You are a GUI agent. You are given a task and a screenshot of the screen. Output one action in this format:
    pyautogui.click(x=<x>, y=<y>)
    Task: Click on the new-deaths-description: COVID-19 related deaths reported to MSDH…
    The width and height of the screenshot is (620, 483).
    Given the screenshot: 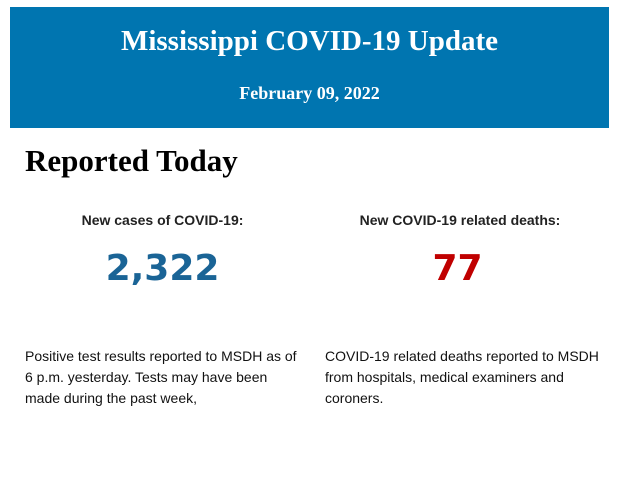 What is the action you would take?
    pyautogui.click(x=462, y=377)
    